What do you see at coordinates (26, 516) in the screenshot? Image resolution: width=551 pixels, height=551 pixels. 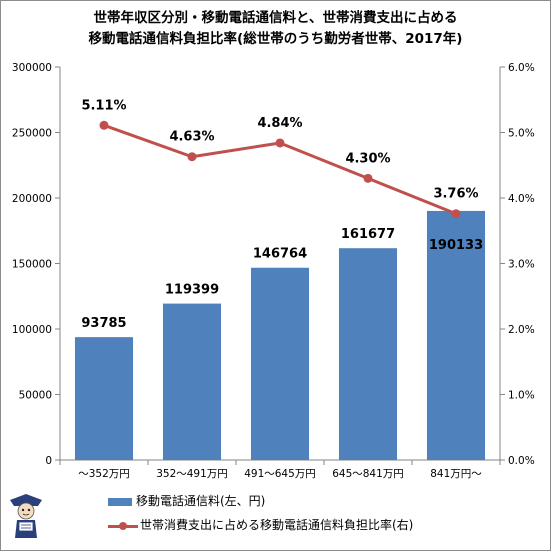 I see `mascot-icon` at bounding box center [26, 516].